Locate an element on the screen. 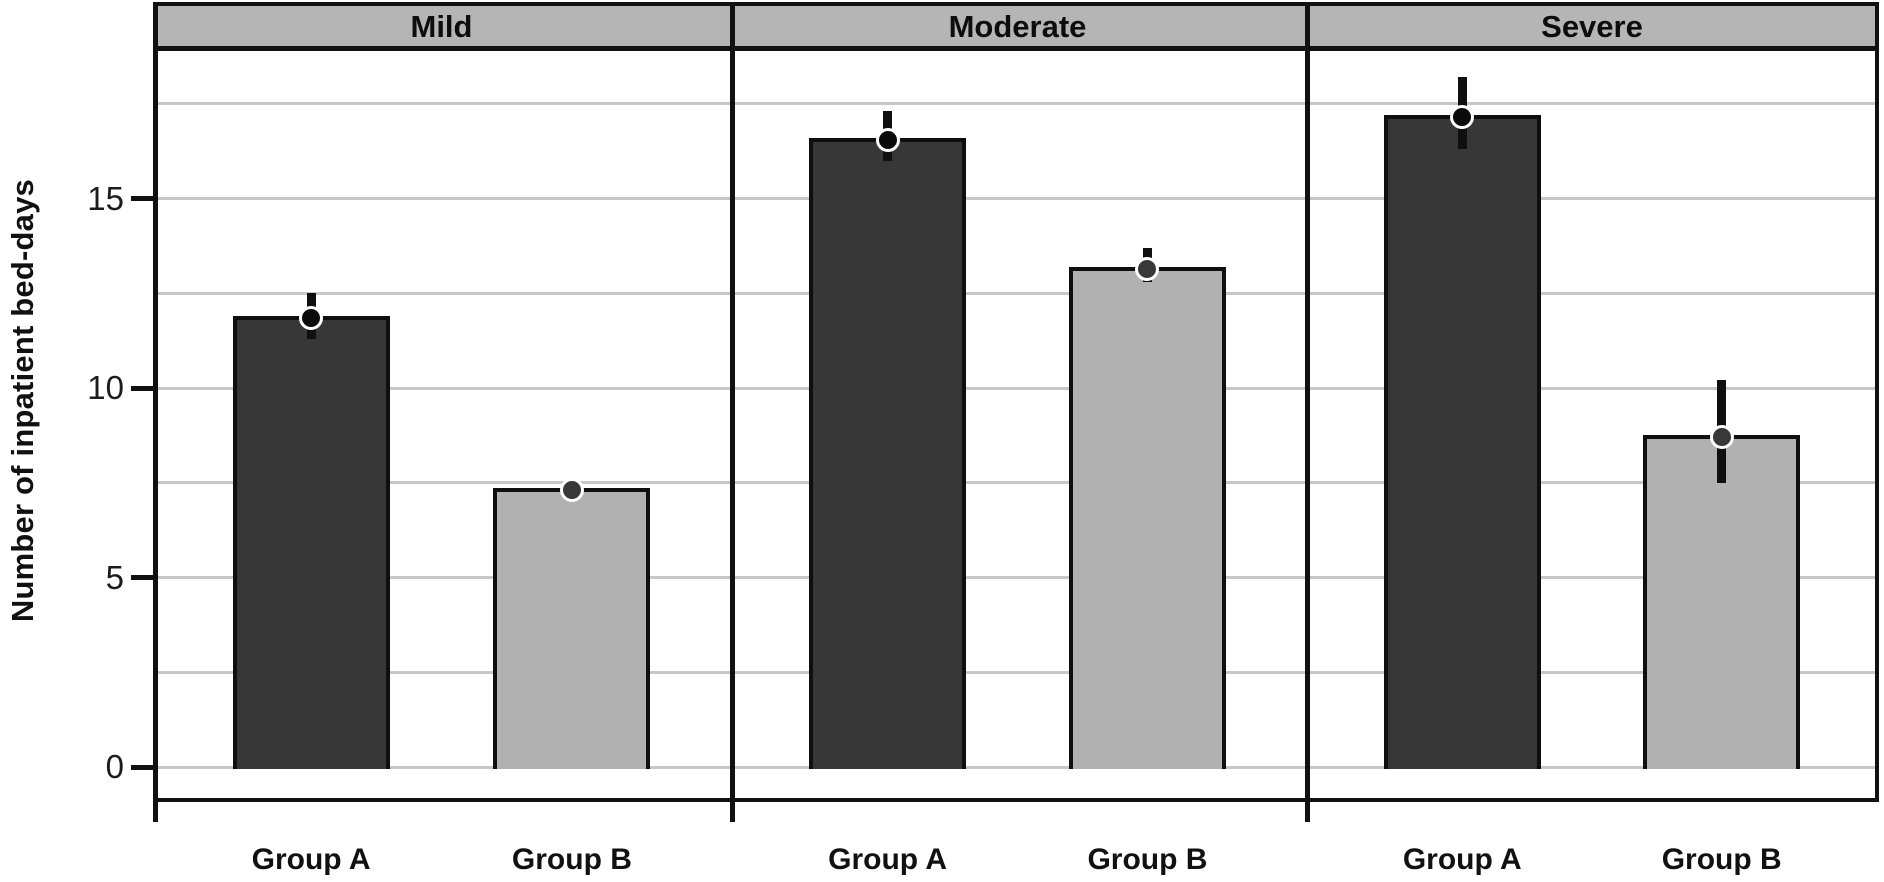  panel-header-mild: Mild is located at coordinates (441, 26).